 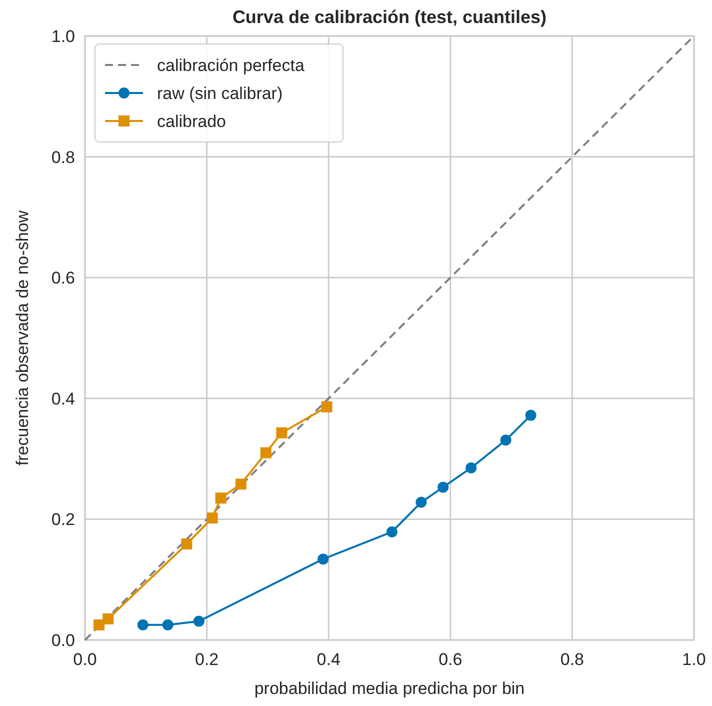 I want to click on y-tick-label: 1.0, so click(x=63, y=36).